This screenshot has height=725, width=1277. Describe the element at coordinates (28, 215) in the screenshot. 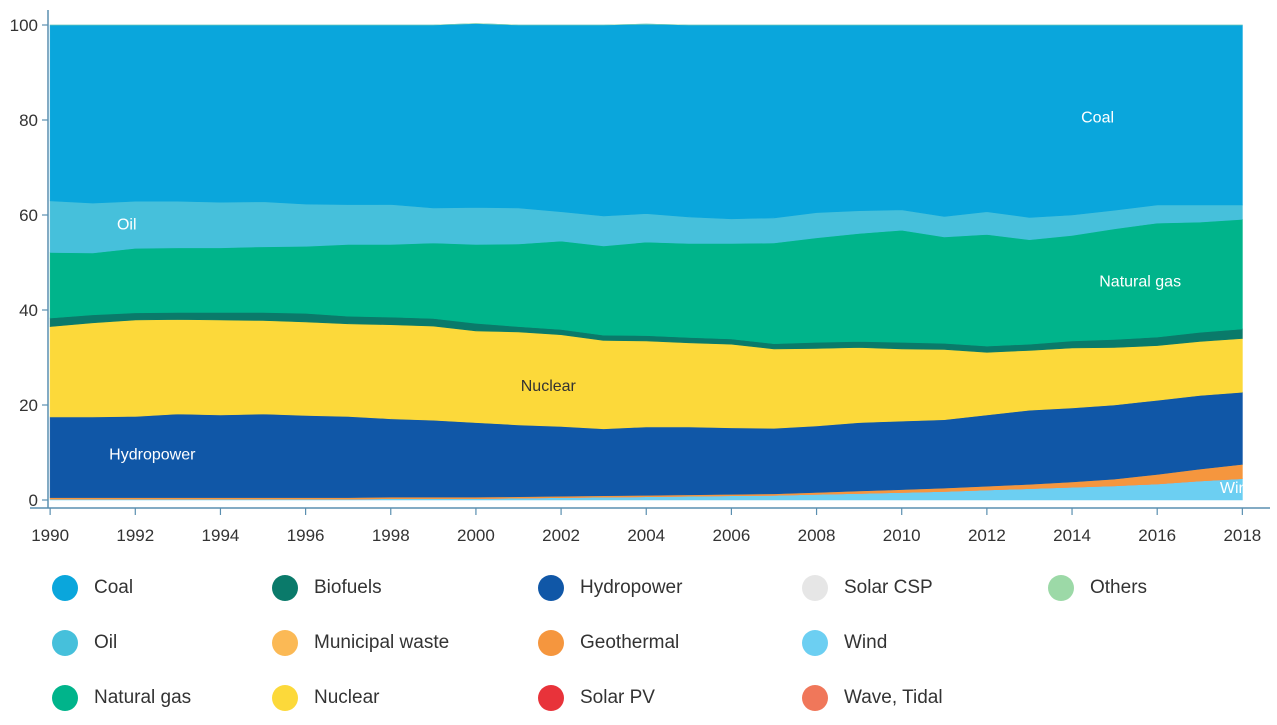

I see `y-tick-label: 60` at that location.